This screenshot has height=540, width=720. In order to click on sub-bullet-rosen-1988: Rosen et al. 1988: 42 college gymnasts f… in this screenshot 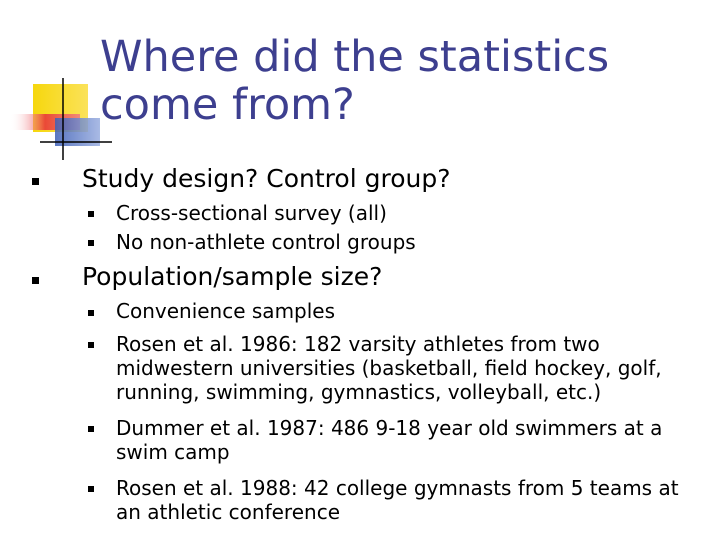, I will do `click(397, 500)`.